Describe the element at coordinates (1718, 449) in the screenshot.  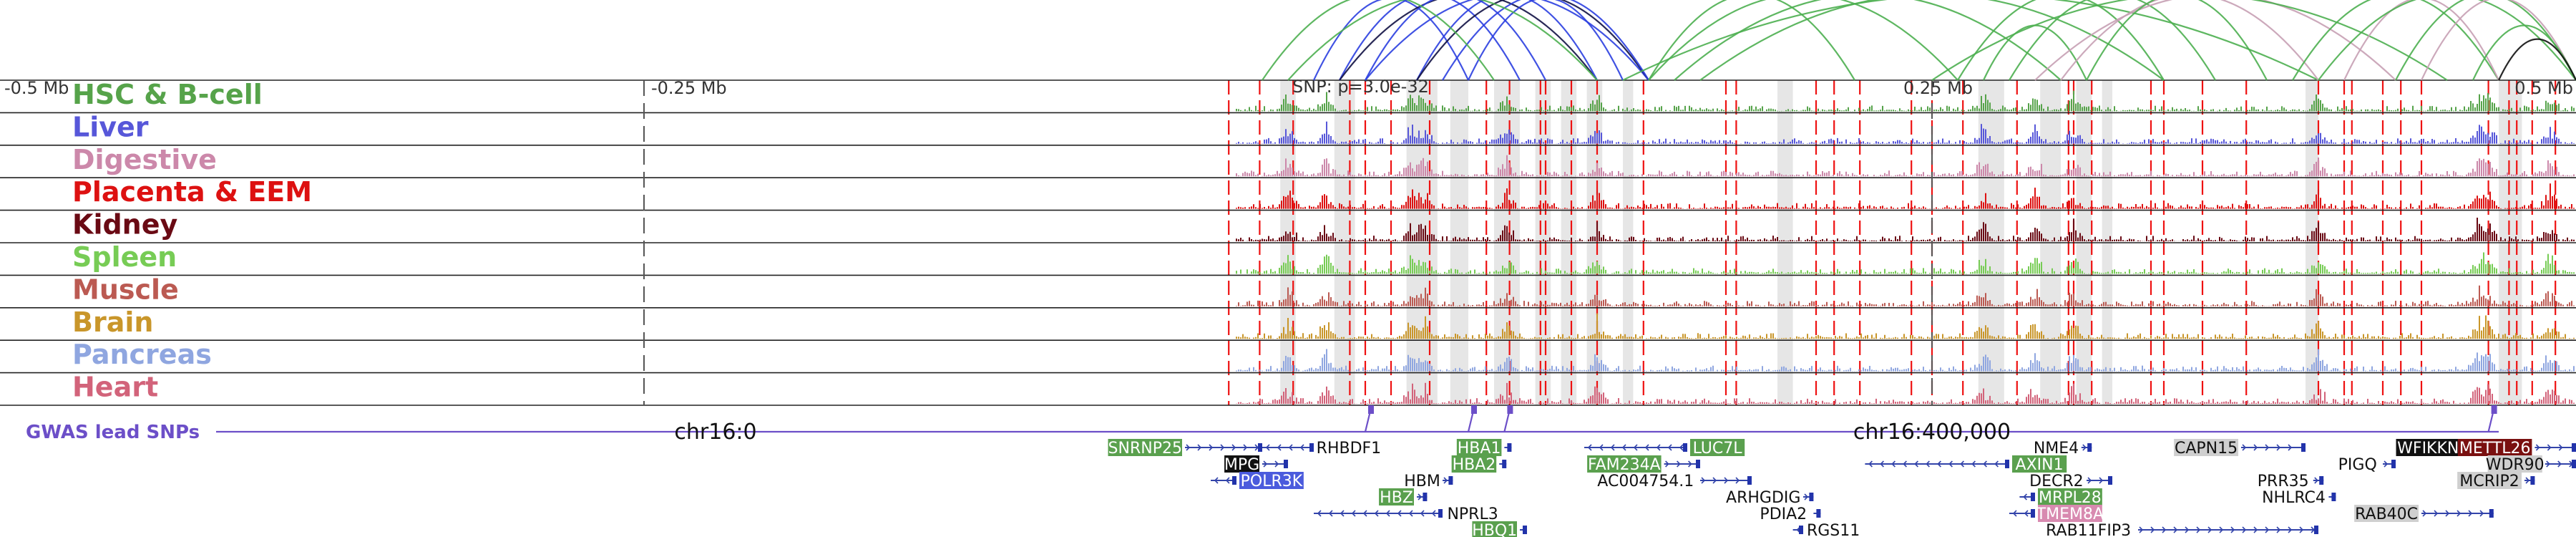
I see `gene-label: LUC7L` at that location.